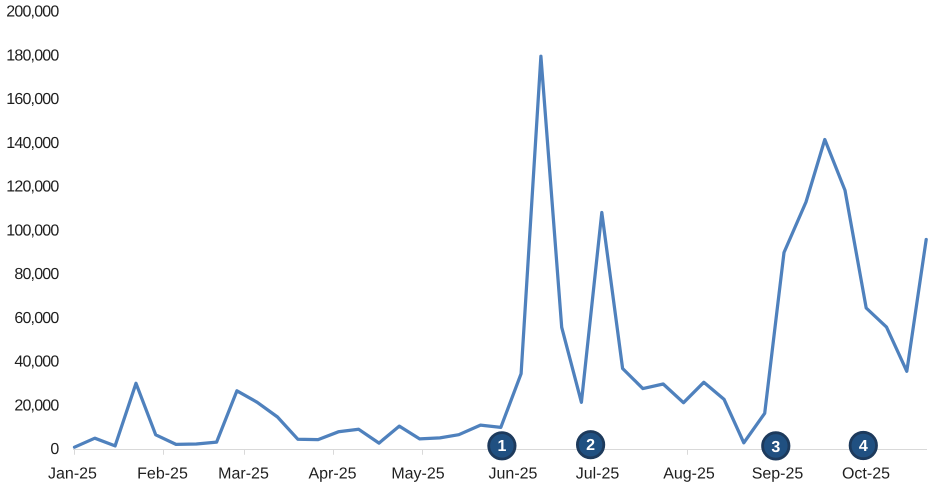 The height and width of the screenshot is (492, 936). I want to click on svg-text: Jan-25, so click(72, 473).